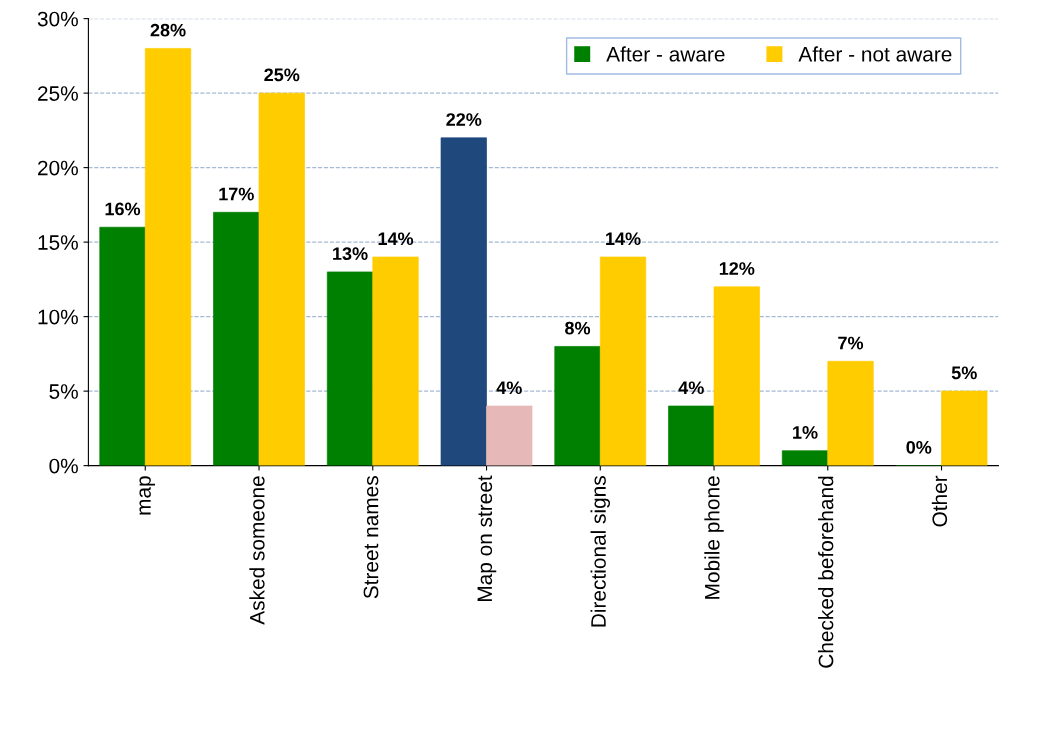  Describe the element at coordinates (257, 550) in the screenshot. I see `x-tick-label: Asked someone` at that location.